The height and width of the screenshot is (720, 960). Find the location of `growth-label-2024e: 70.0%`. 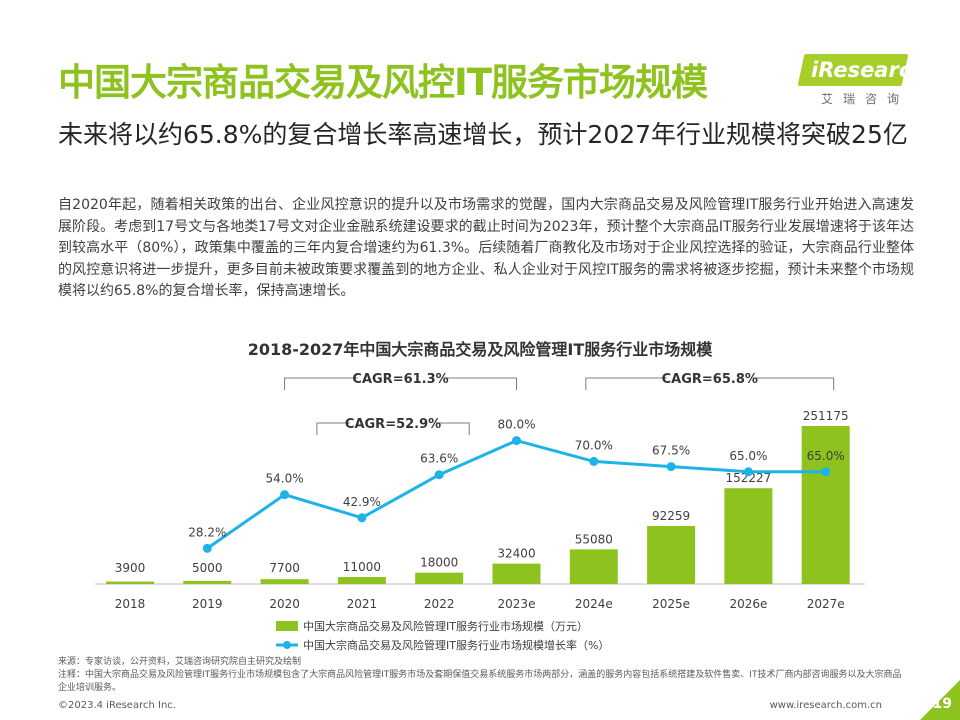

growth-label-2024e: 70.0% is located at coordinates (594, 445).